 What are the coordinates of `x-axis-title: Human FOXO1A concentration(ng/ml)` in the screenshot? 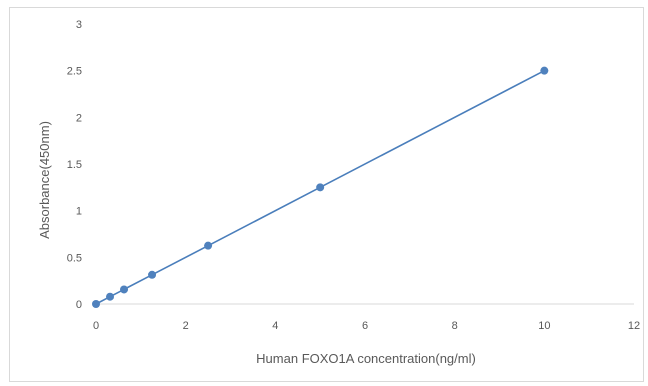 It's located at (366, 358).